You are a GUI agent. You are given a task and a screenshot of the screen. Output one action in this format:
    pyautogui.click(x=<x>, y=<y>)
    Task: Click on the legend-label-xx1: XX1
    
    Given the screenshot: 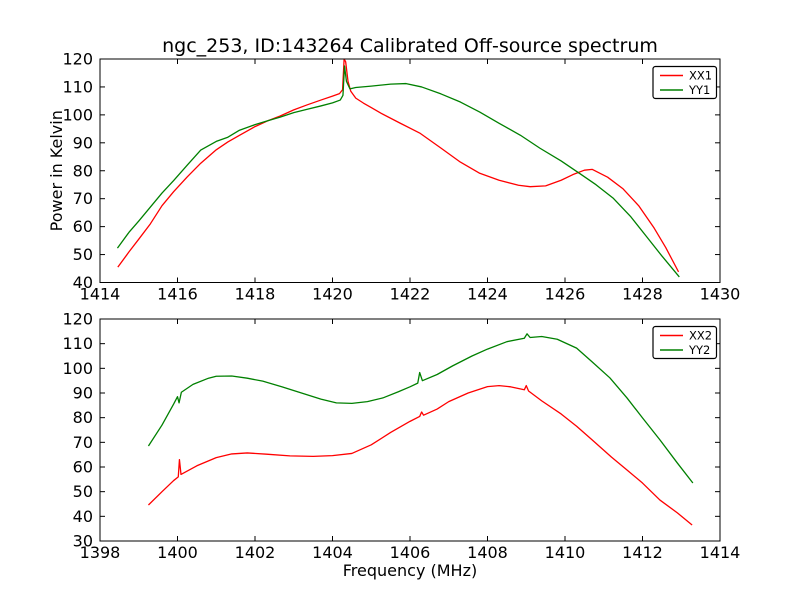 What is the action you would take?
    pyautogui.click(x=700, y=76)
    